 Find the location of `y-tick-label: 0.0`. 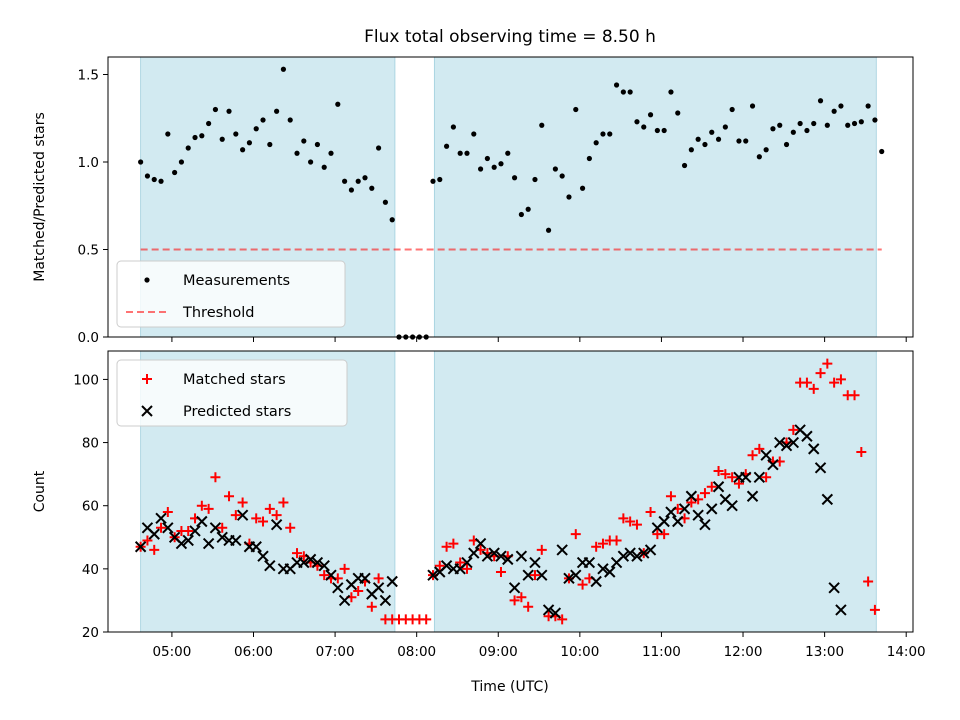

y-tick-label: 0.0 is located at coordinates (88, 338).